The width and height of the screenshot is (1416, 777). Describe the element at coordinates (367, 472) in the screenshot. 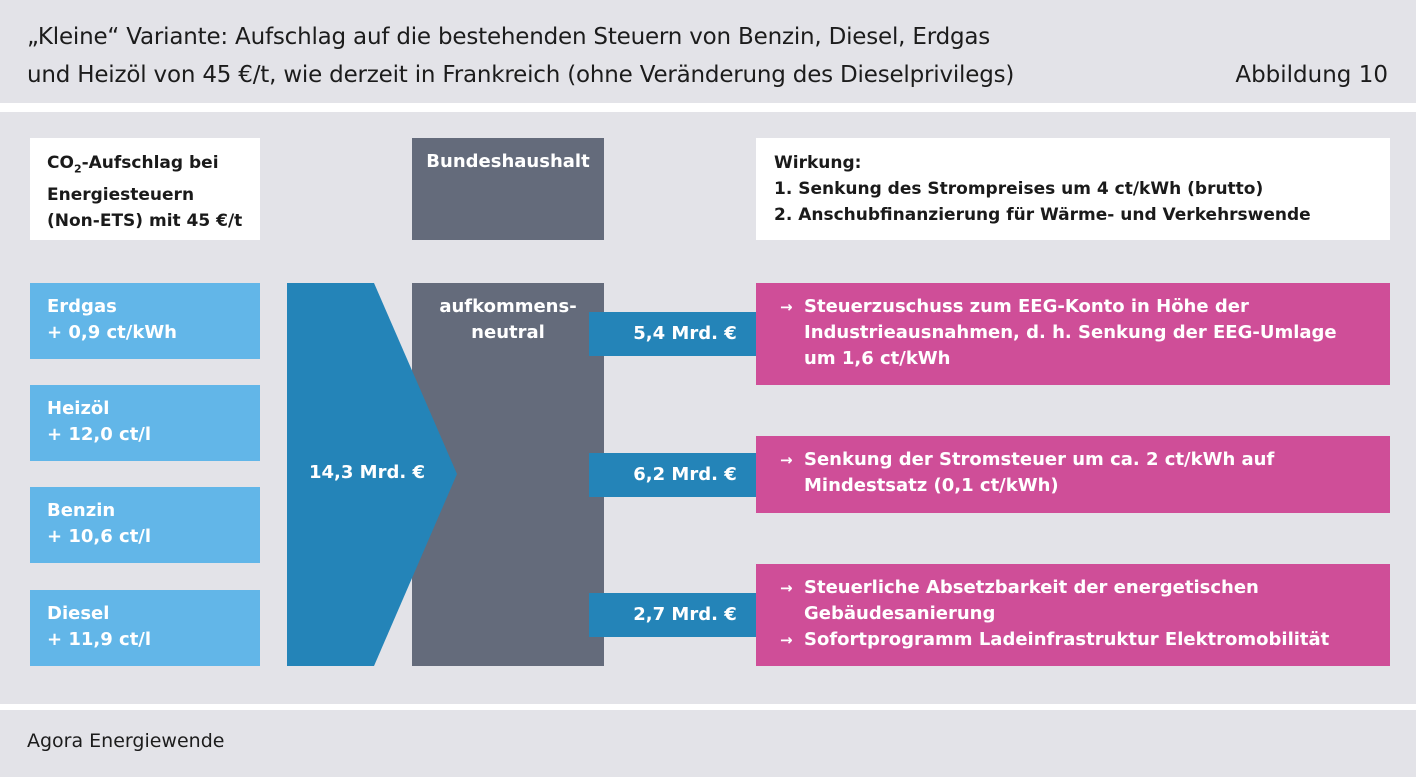

I see `total-revenue-label: 14,3 Mrd. €` at that location.